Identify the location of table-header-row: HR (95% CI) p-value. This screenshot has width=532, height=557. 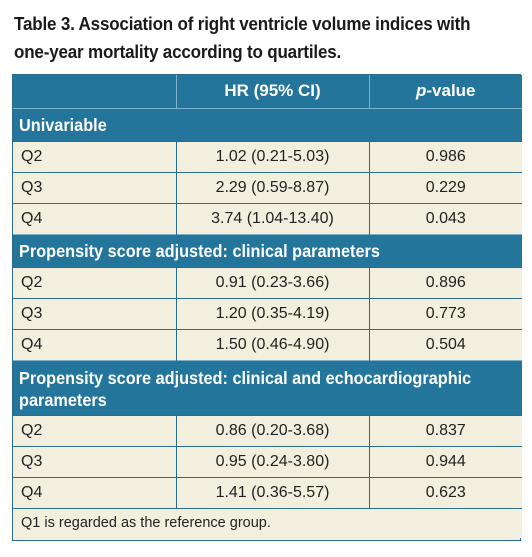
(267, 91).